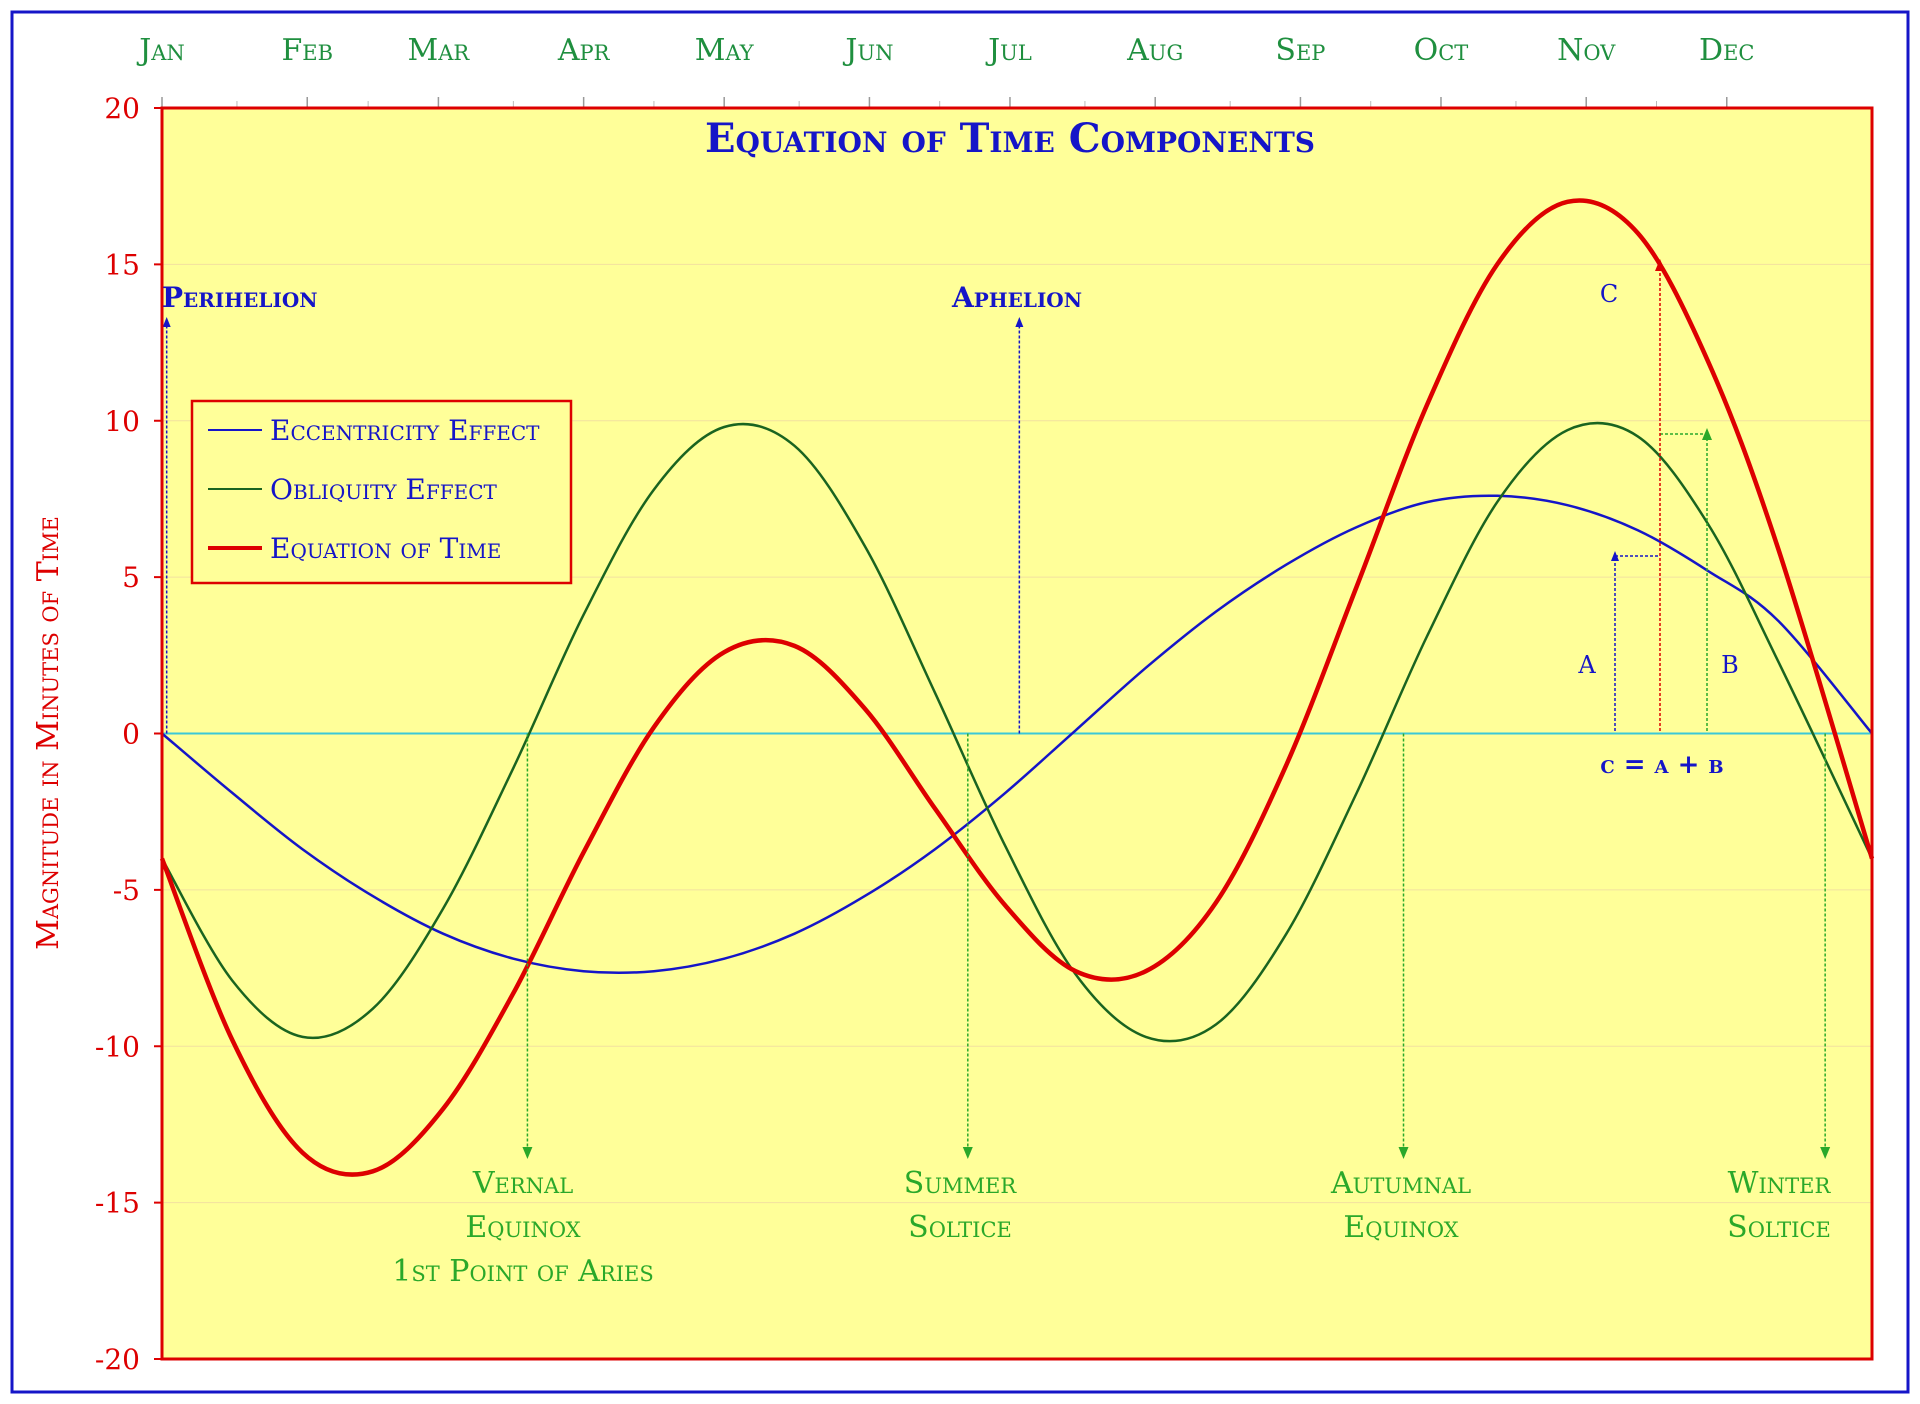  I want to click on vernal-line-2: Equinox, so click(522, 1227).